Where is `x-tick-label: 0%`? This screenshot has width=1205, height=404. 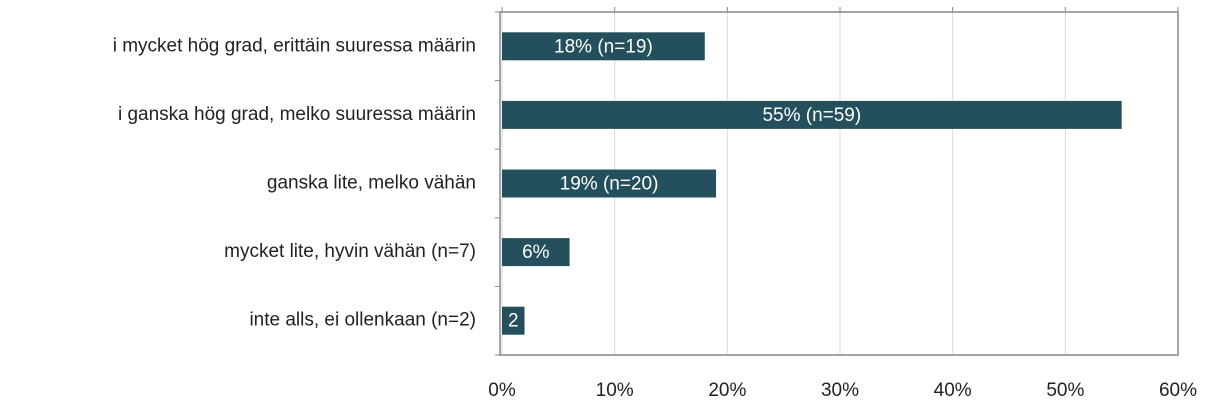 x-tick-label: 0% is located at coordinates (502, 390).